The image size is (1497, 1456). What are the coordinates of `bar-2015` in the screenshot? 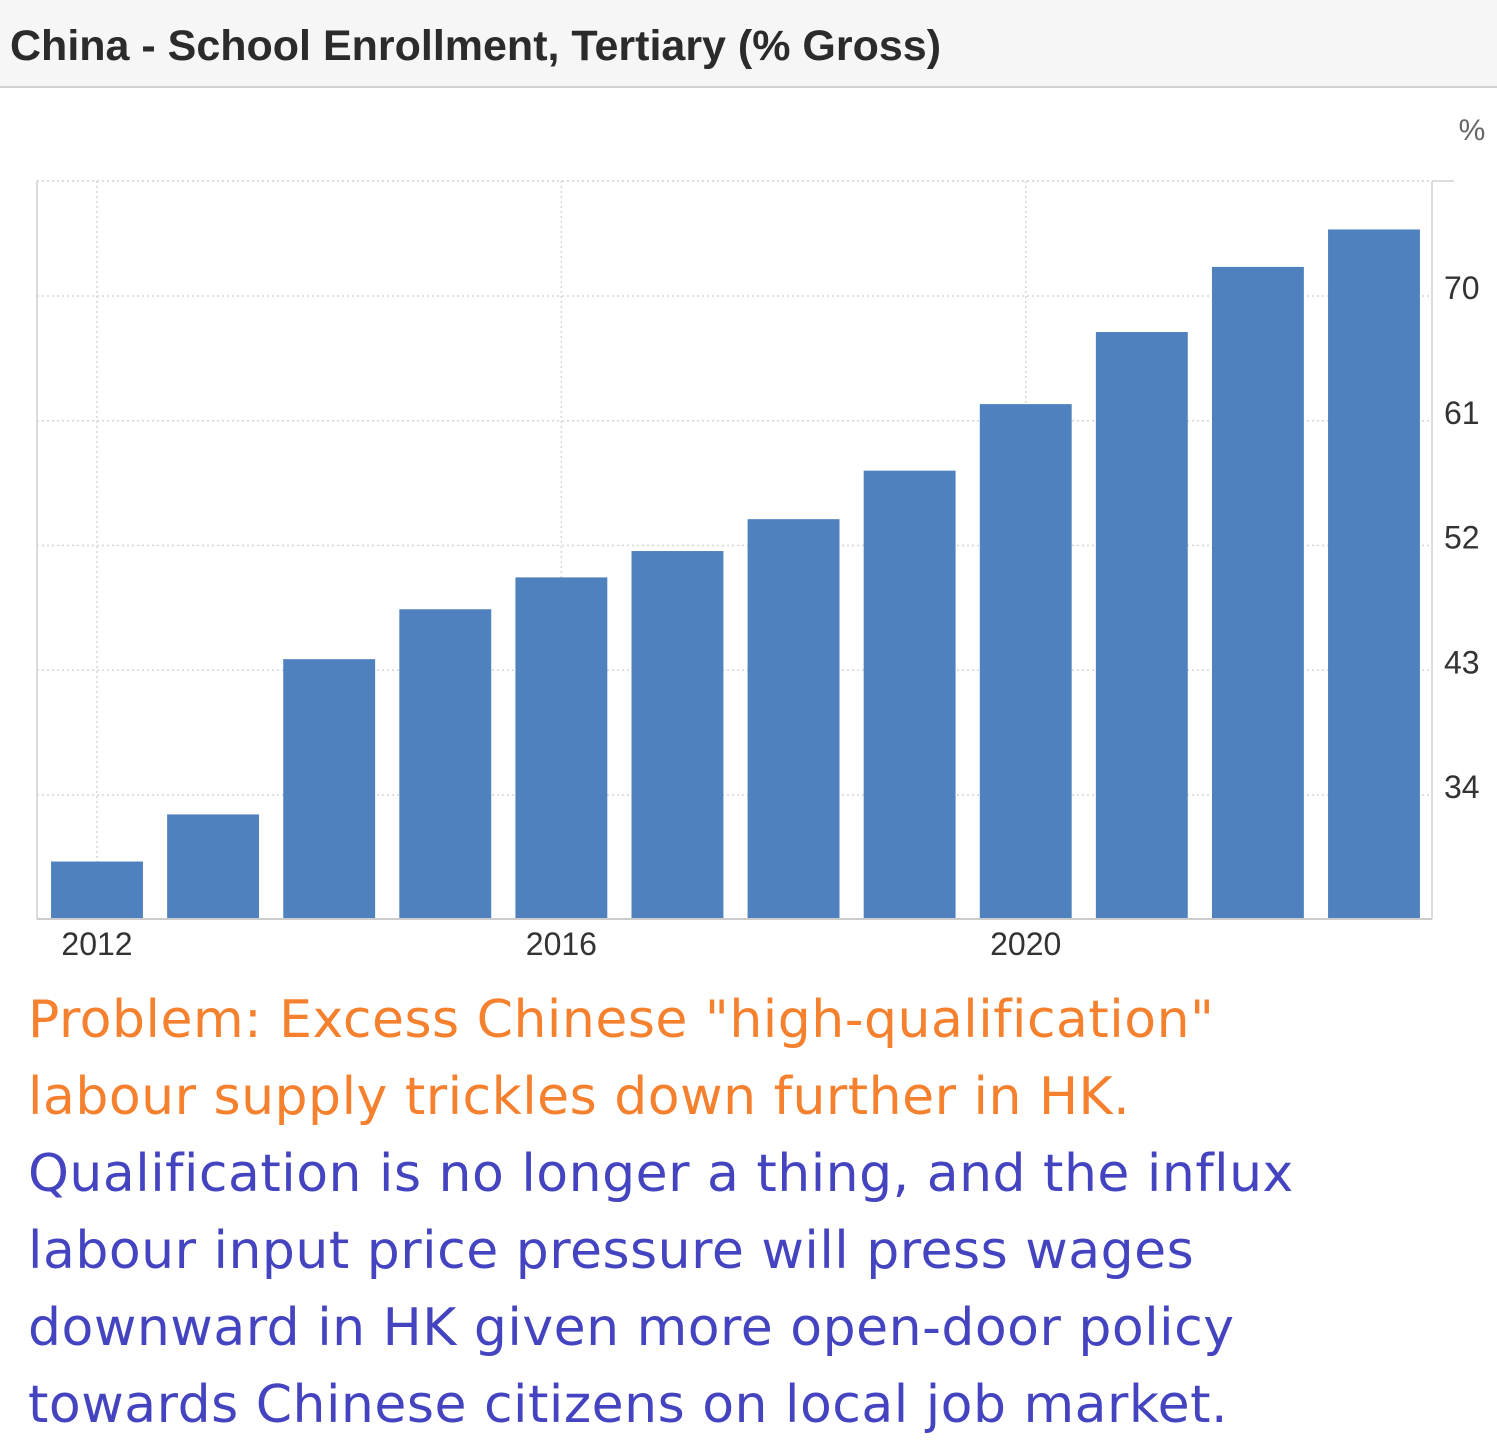 It's located at (445, 764).